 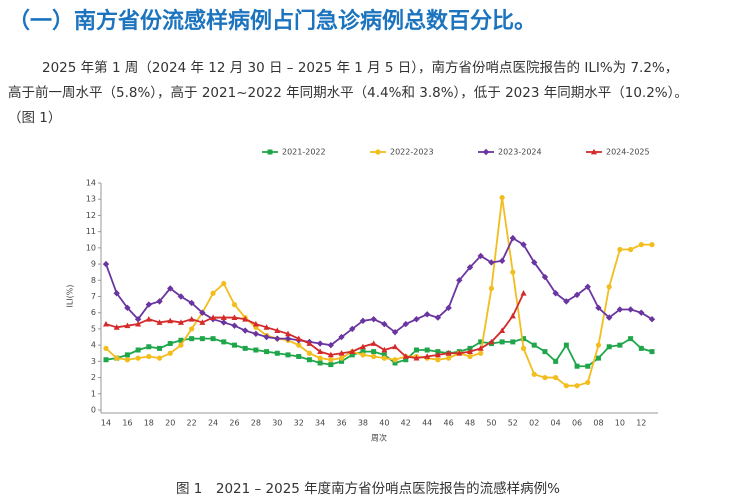 I want to click on legend-label: 2023-2024, so click(x=520, y=152).